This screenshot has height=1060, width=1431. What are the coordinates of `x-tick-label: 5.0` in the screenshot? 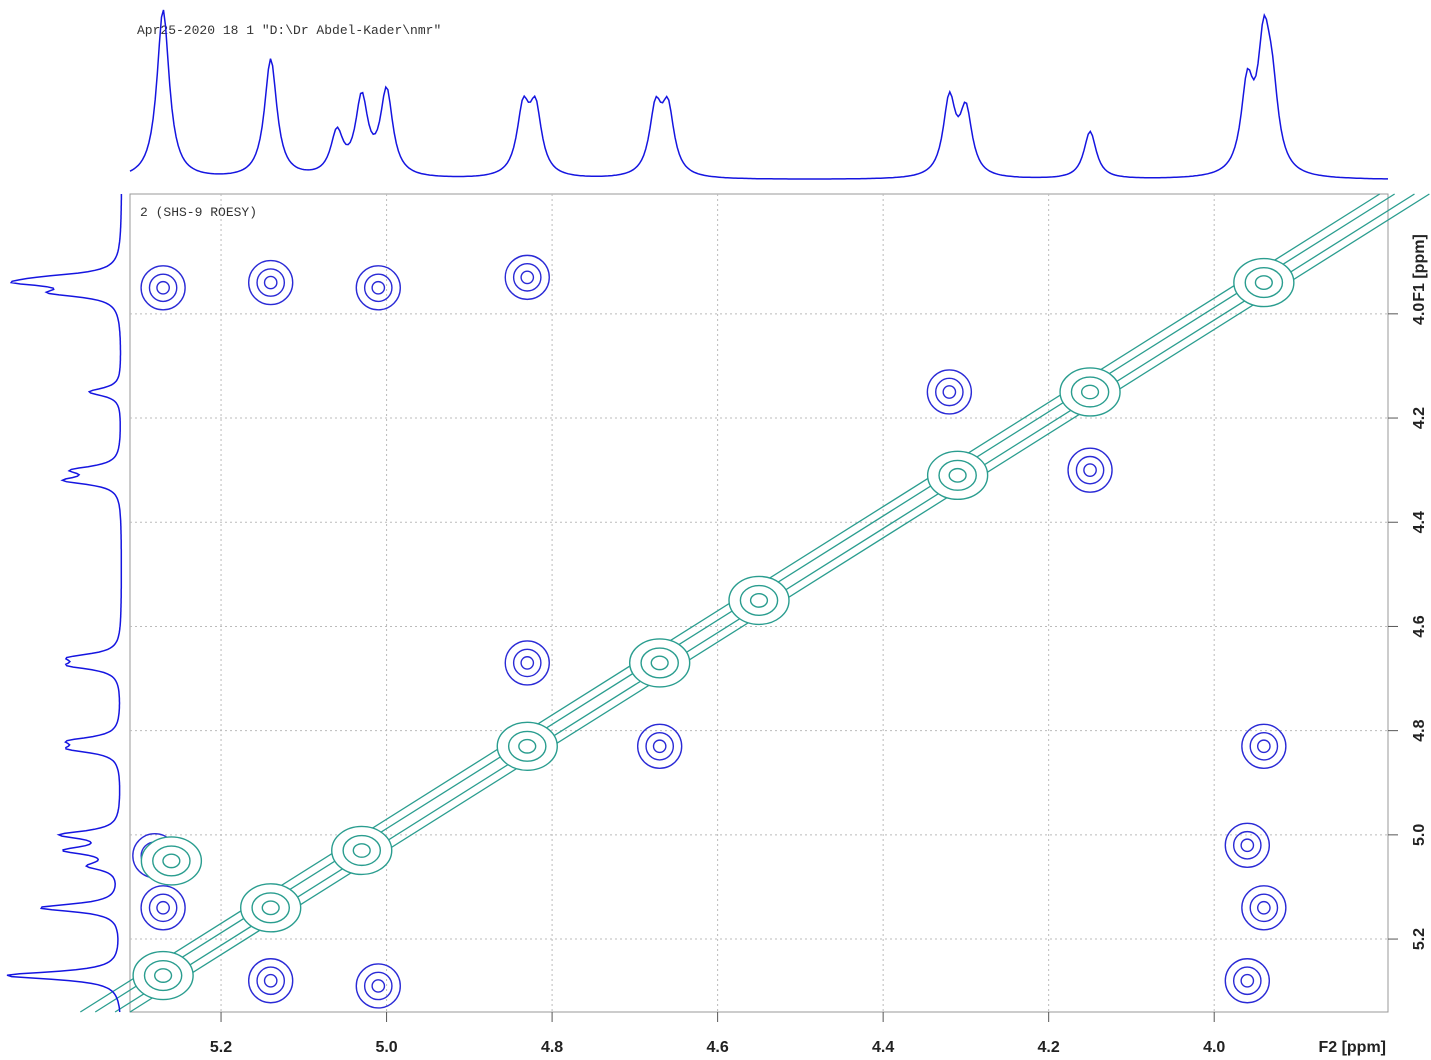 It's located at (386, 1047).